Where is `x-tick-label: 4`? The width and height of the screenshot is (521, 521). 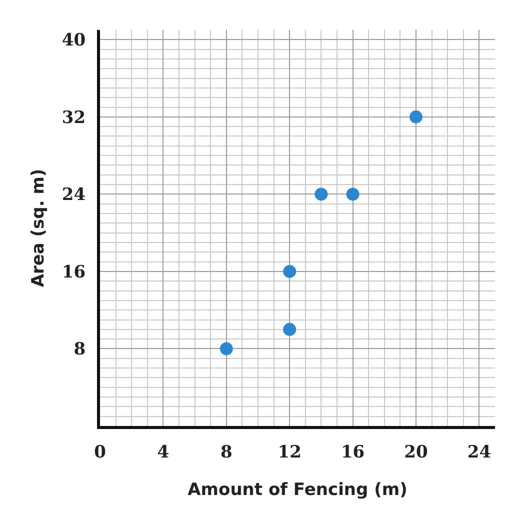 x-tick-label: 4 is located at coordinates (163, 452).